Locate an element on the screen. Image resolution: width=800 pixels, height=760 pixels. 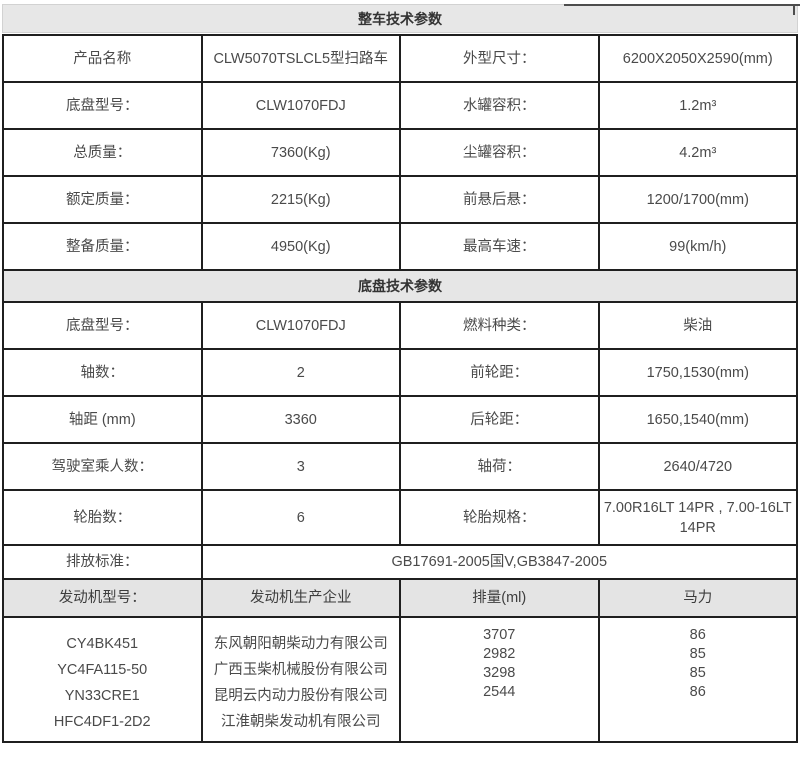
value-max-speed: 99(km/h) is located at coordinates (697, 246).